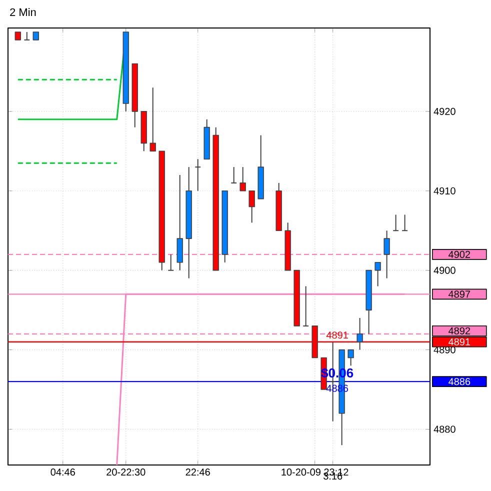  What do you see at coordinates (126, 472) in the screenshot?
I see `x-tick-label: 20-22:30` at bounding box center [126, 472].